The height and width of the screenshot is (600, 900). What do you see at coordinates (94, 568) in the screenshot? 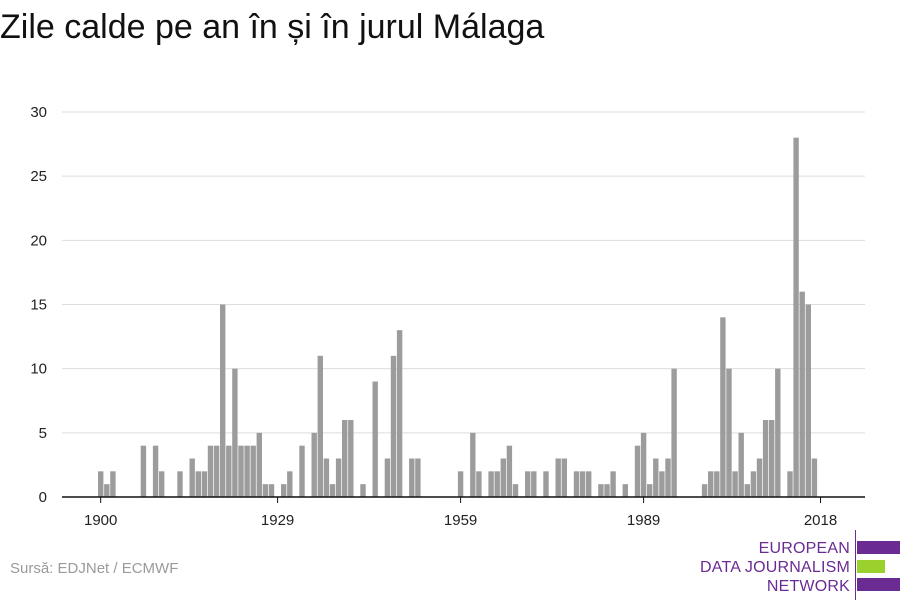
I see `source-label: Sursă: EDJNet / ECMWF` at bounding box center [94, 568].